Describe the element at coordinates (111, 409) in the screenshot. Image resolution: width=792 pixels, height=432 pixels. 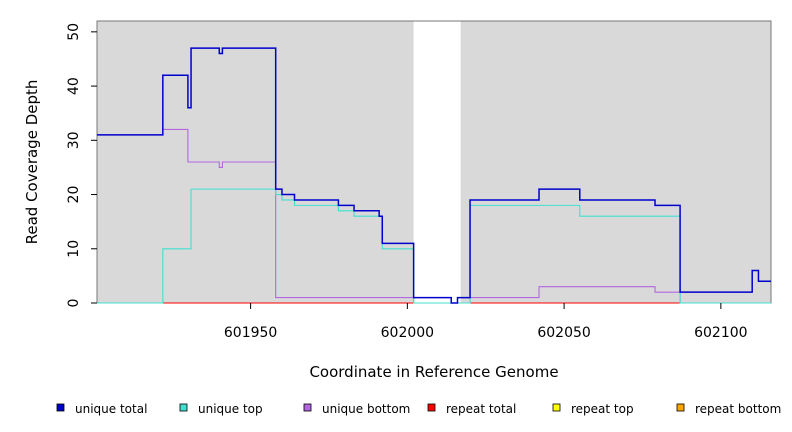
I see `legend-label-unique-total: unique total` at that location.